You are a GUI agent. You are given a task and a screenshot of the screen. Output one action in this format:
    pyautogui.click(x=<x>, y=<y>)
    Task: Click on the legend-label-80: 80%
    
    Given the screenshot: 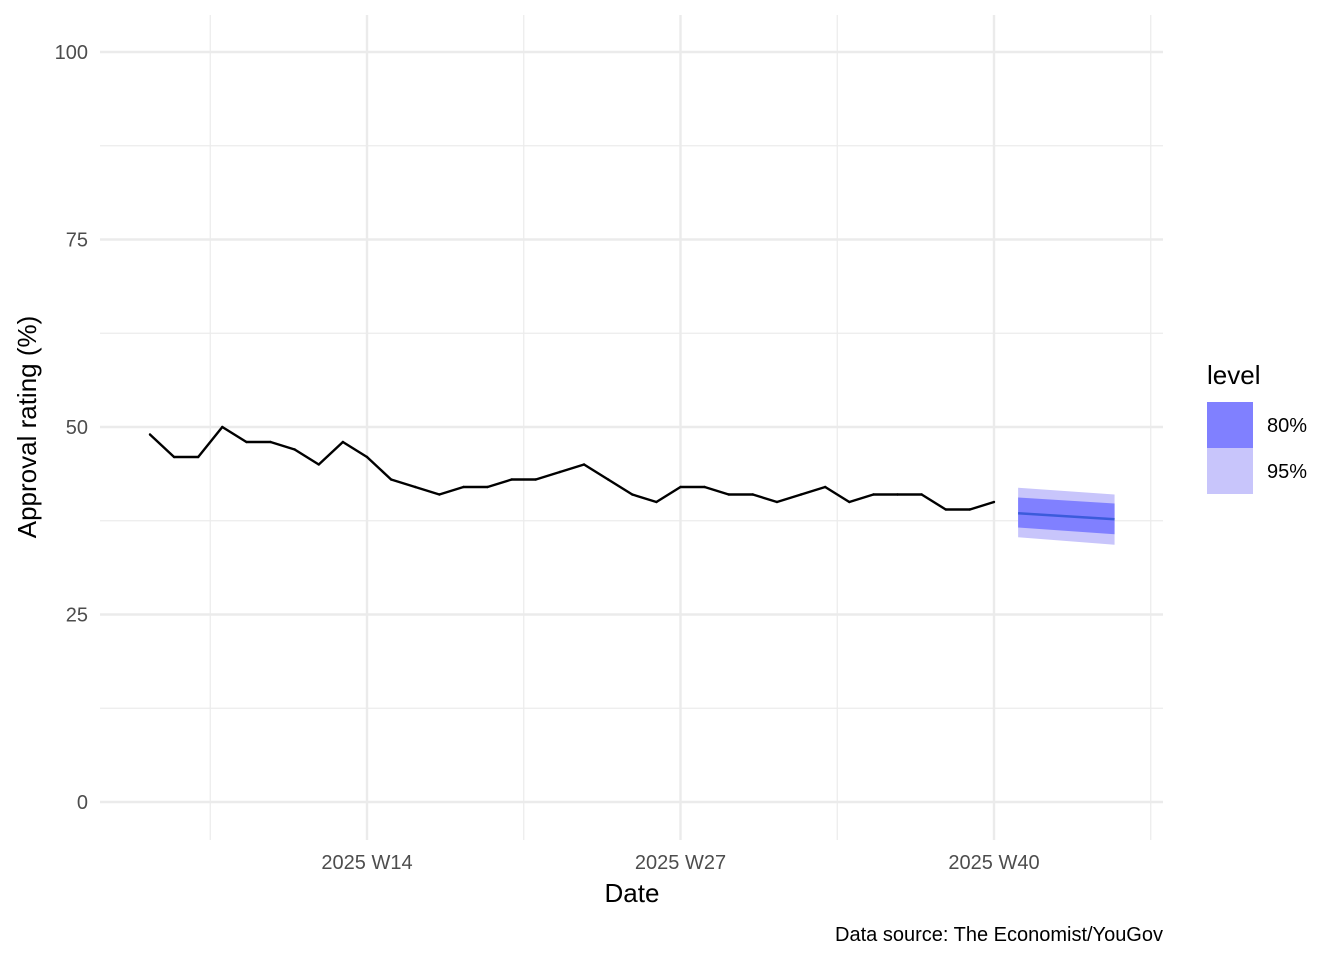 What is the action you would take?
    pyautogui.click(x=1287, y=426)
    